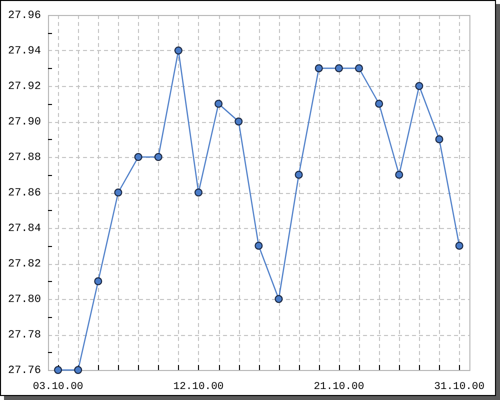 This screenshot has height=400, width=500. What do you see at coordinates (24, 193) in the screenshot?
I see `y-tick-label: 27.86` at bounding box center [24, 193].